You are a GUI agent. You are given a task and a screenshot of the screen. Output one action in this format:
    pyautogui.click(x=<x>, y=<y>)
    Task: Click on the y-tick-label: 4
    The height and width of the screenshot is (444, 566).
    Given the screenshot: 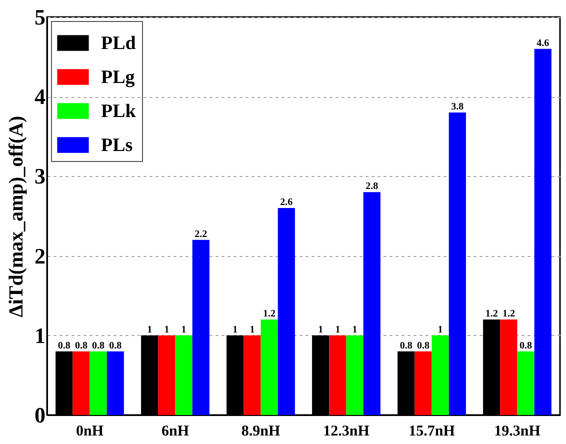 What is the action you would take?
    pyautogui.click(x=40, y=97)
    